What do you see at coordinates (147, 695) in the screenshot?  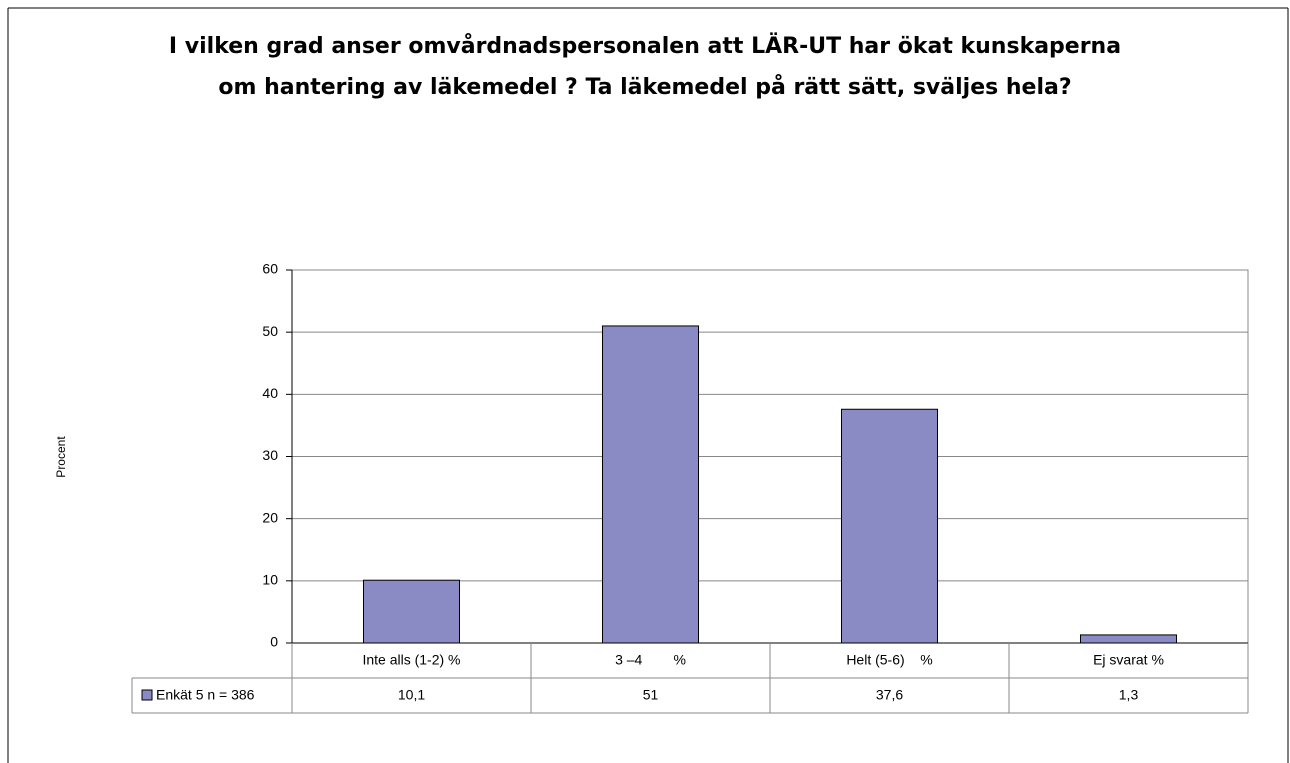 I see `legend-marker` at bounding box center [147, 695].